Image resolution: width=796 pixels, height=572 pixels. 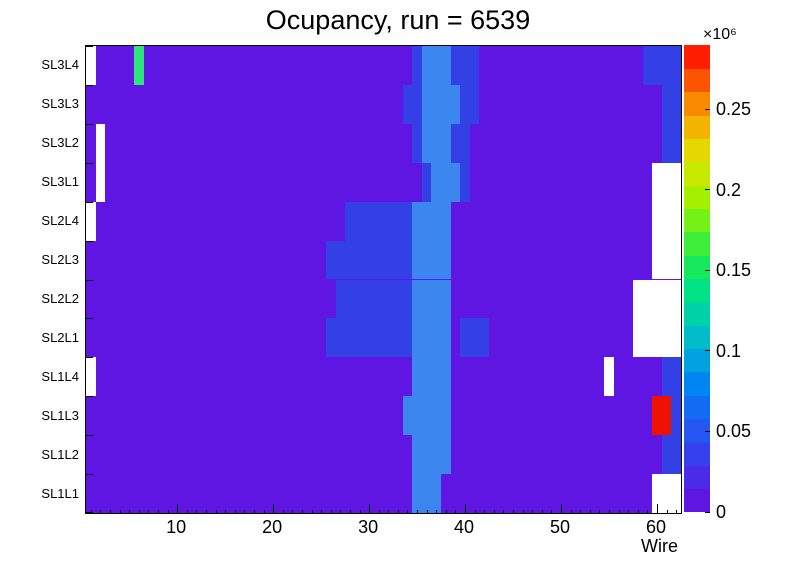 What do you see at coordinates (671, 377) in the screenshot?
I see `heatmap-region-sl1l4-w61` at bounding box center [671, 377].